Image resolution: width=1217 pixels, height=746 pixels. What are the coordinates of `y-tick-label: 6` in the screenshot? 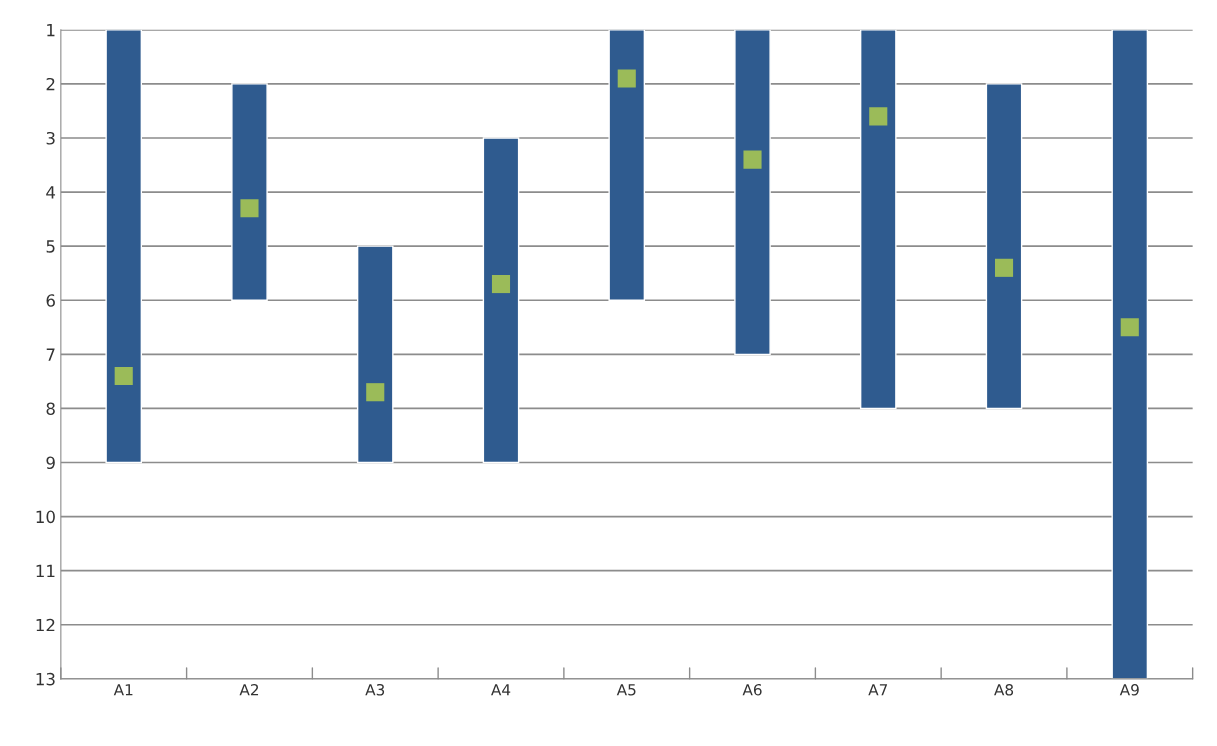 It's located at (50, 300).